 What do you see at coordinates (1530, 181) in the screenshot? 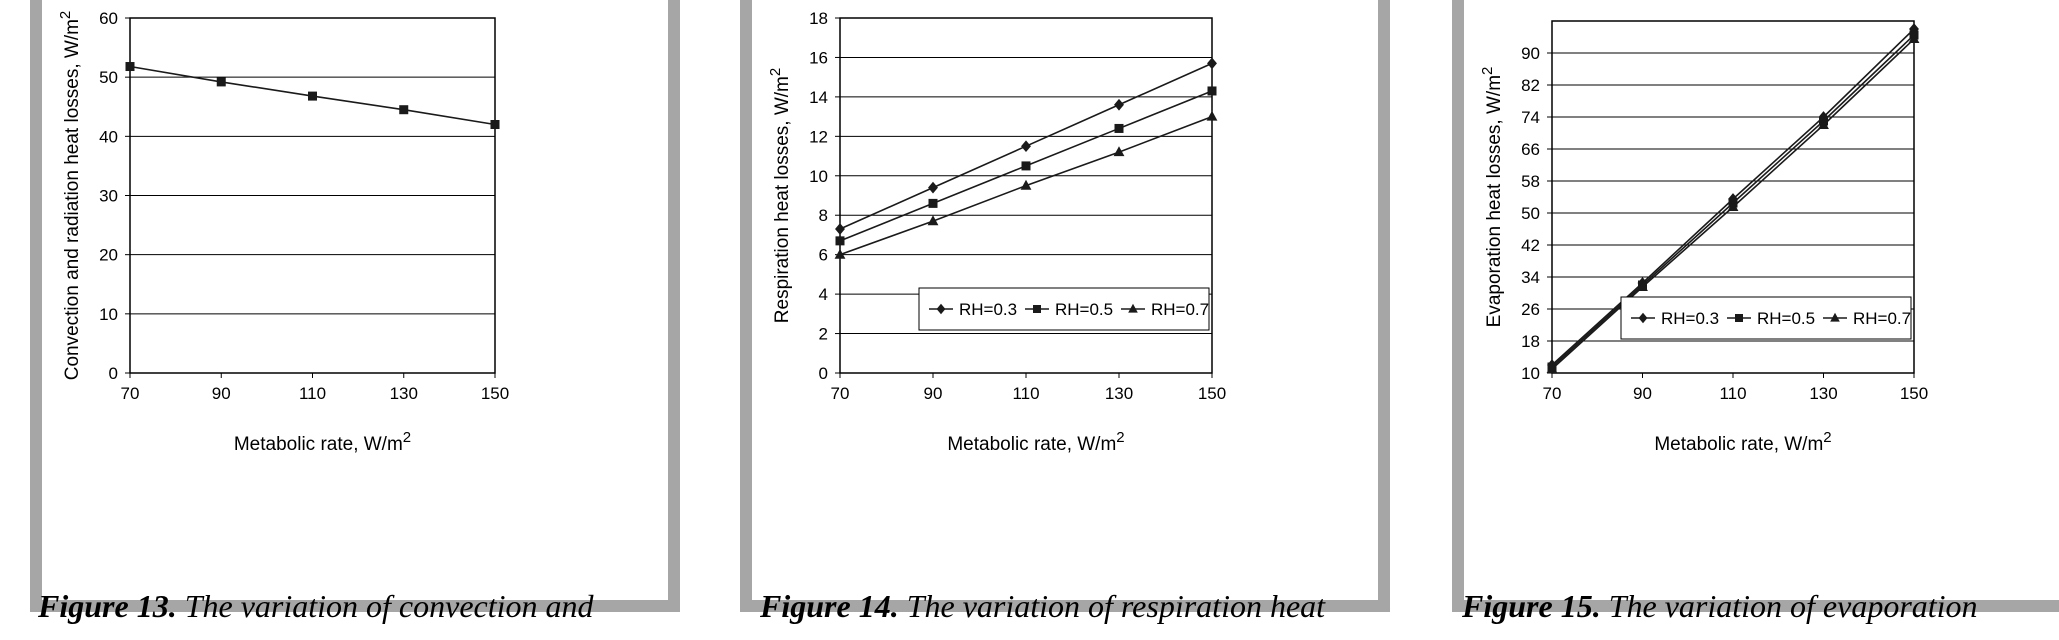
I see `chart-3-ytick-label: 58` at bounding box center [1530, 181].